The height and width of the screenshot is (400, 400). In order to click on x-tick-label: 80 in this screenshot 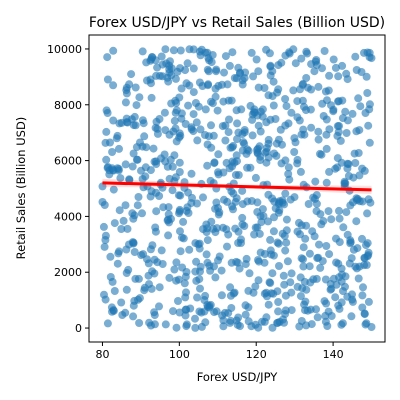, I will do `click(102, 354)`.